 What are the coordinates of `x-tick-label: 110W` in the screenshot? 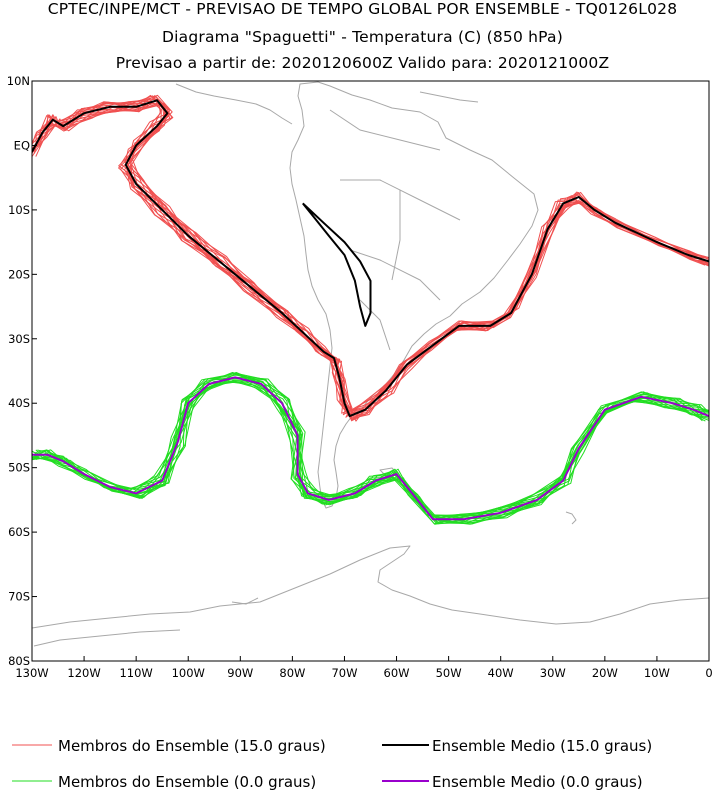 It's located at (135, 673).